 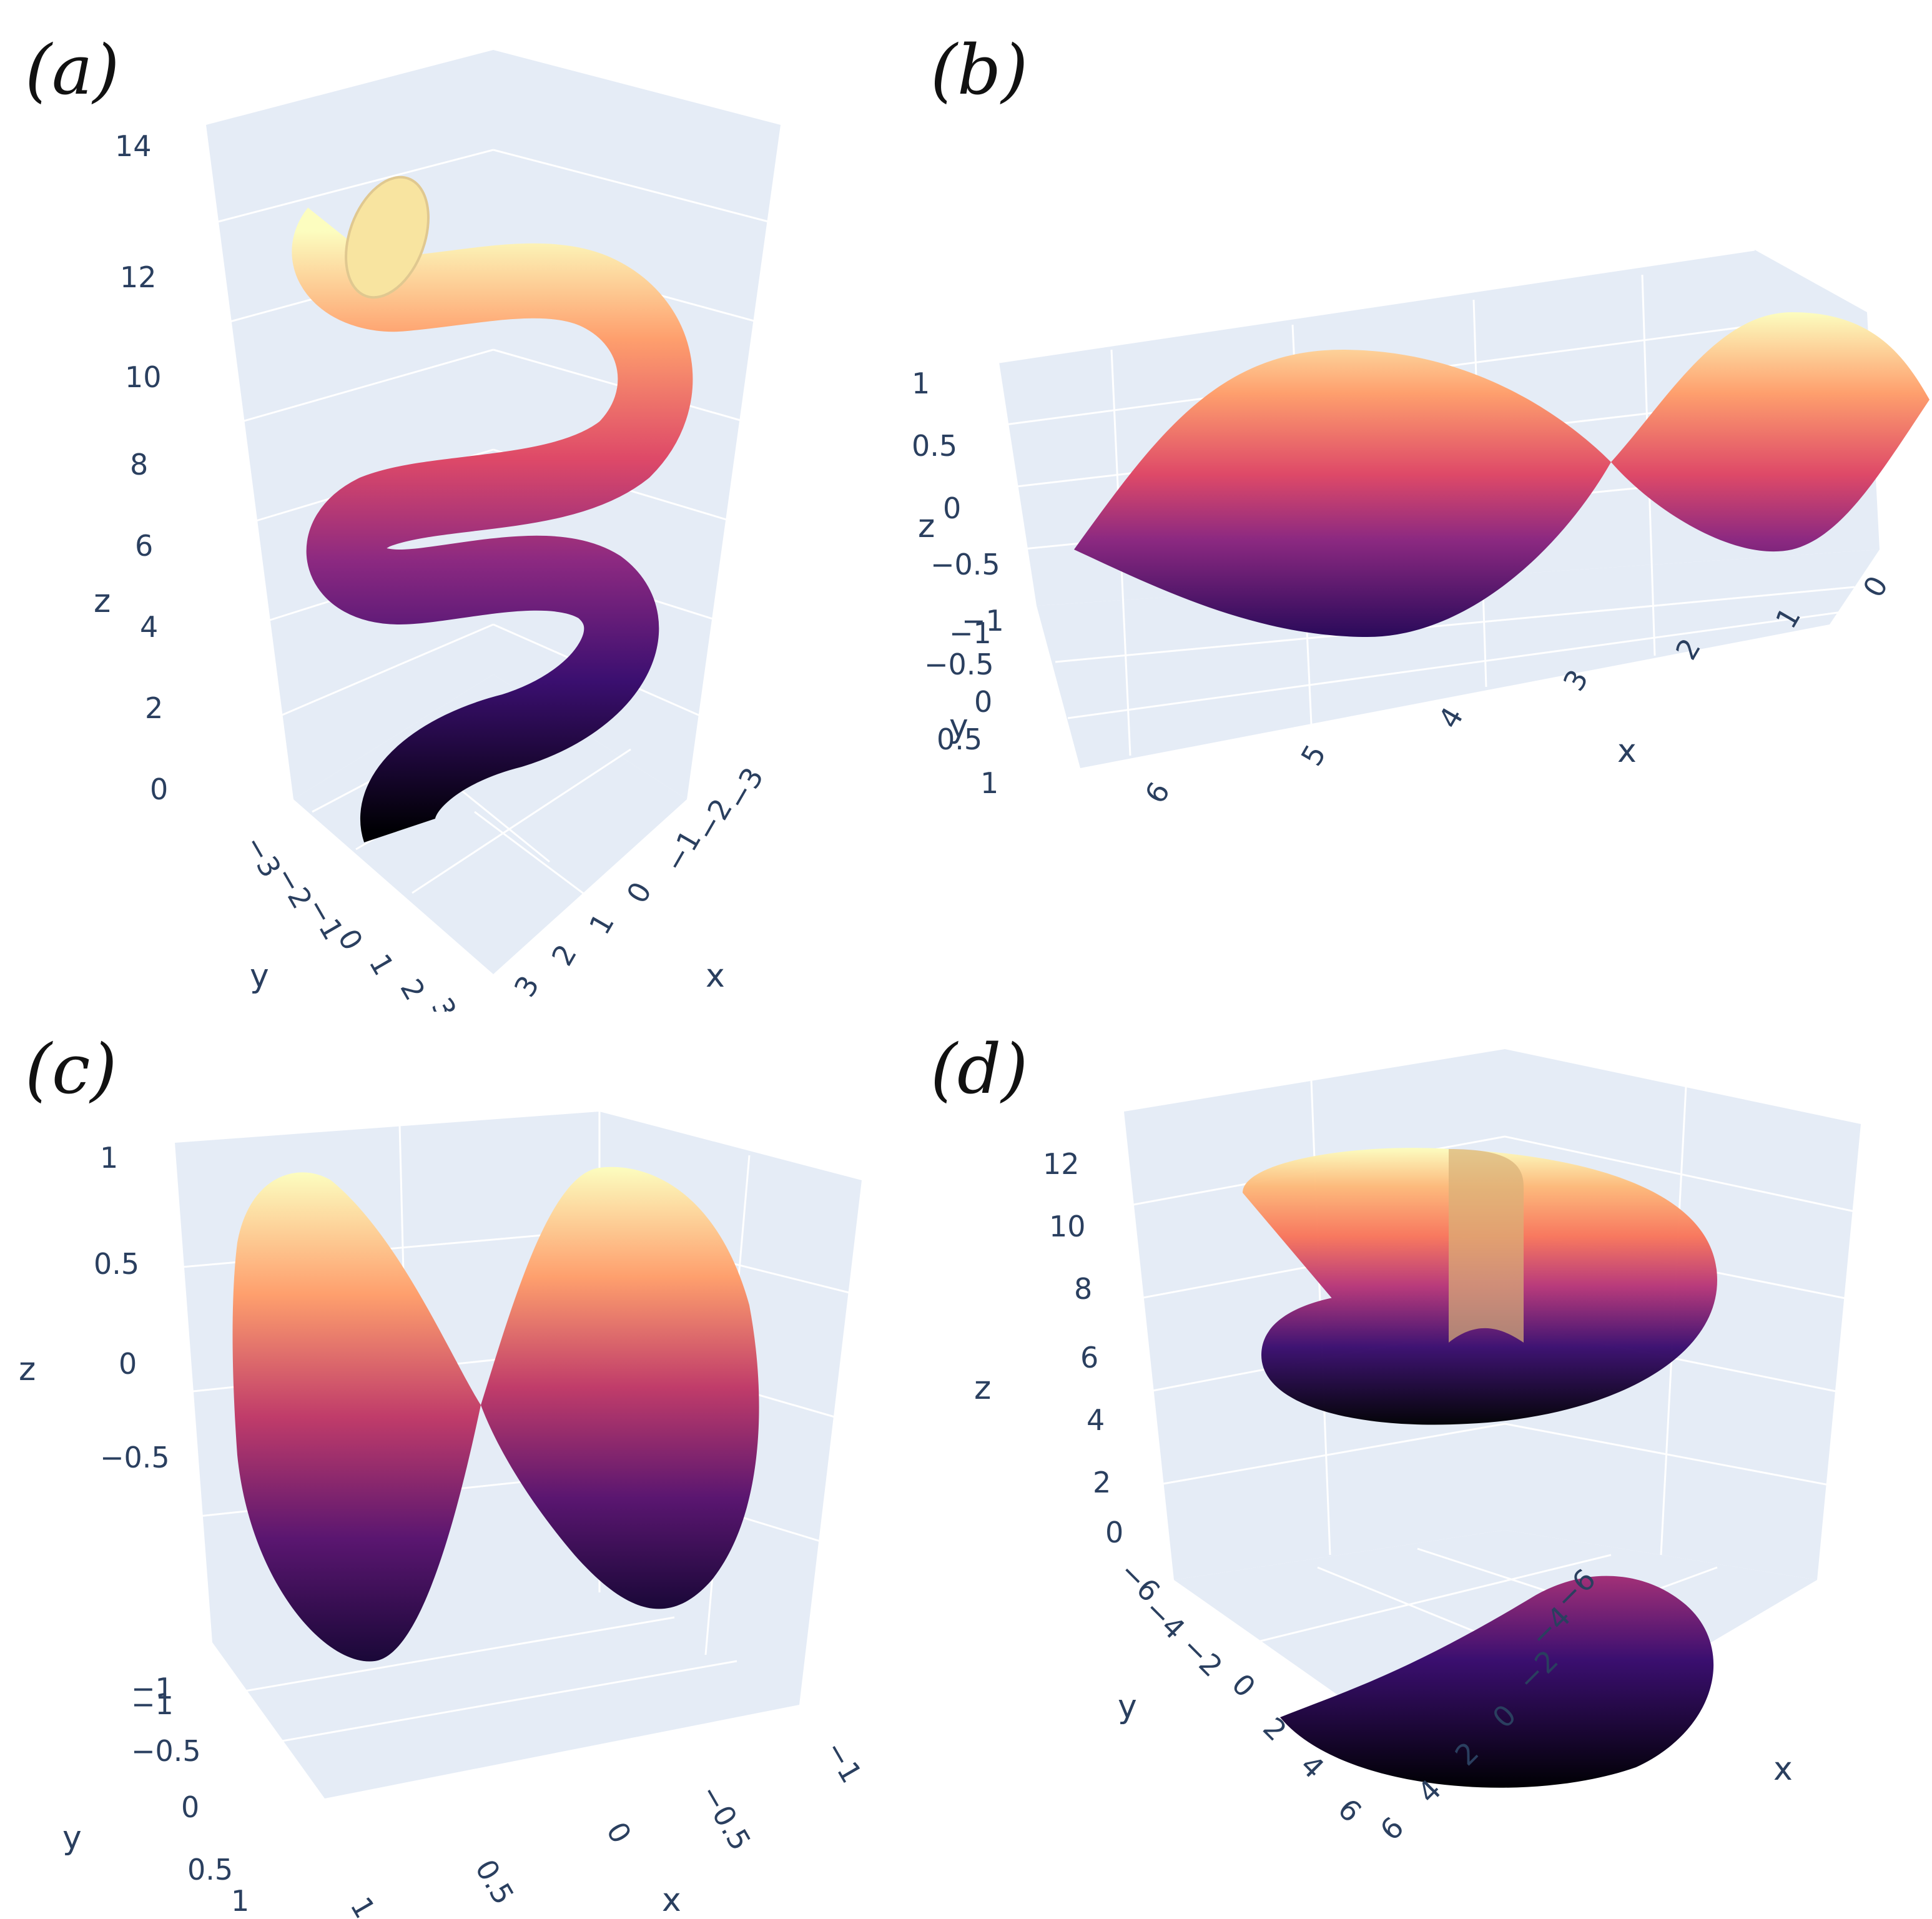 I want to click on x-axis-label-b: x, so click(x=1627, y=751).